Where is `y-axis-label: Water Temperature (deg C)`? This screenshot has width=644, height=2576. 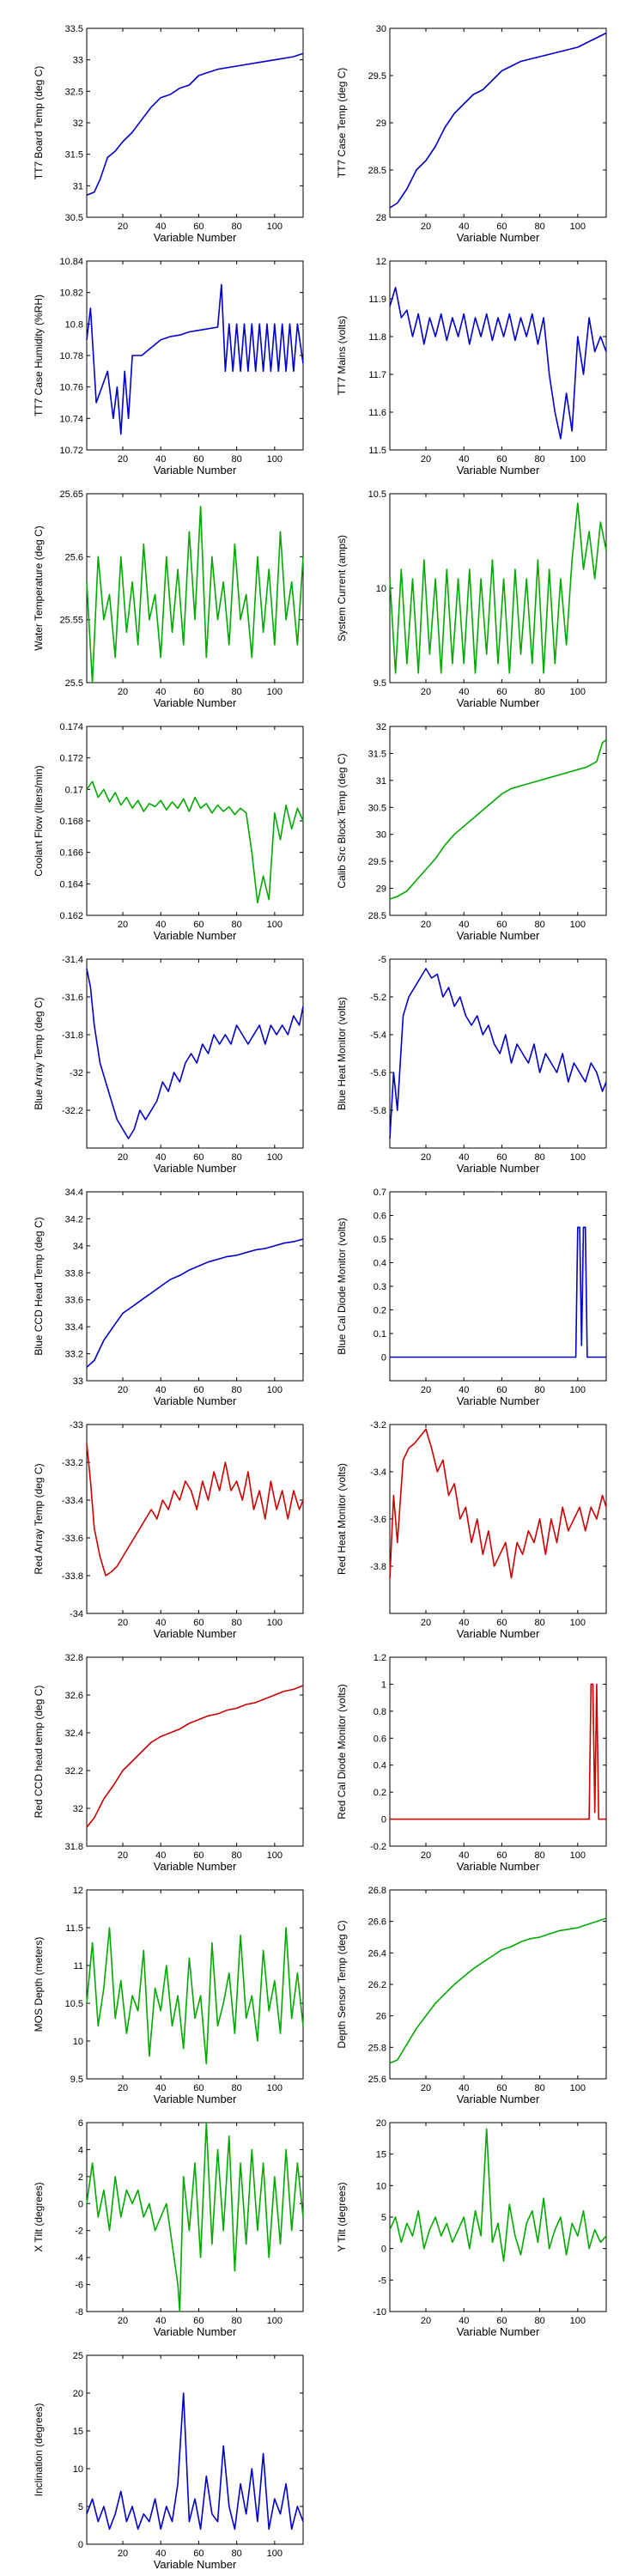 y-axis-label: Water Temperature (deg C) is located at coordinates (39, 588).